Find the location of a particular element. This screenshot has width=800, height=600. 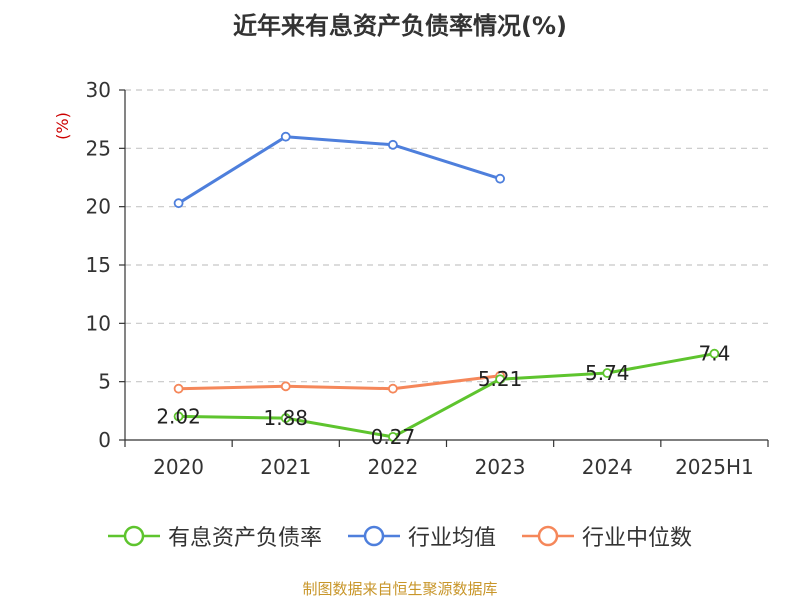

legend-item-series-2: 行业均值 is located at coordinates (421, 536).